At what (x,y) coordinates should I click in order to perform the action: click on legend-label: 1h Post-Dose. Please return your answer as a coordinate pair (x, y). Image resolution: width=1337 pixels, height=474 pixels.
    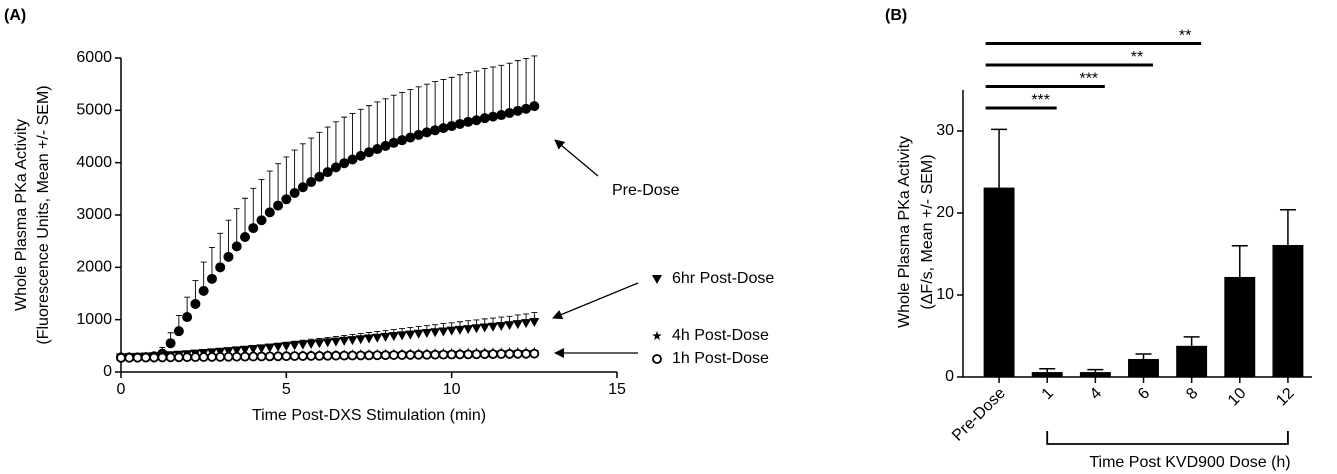
    Looking at the image, I should click on (720, 358).